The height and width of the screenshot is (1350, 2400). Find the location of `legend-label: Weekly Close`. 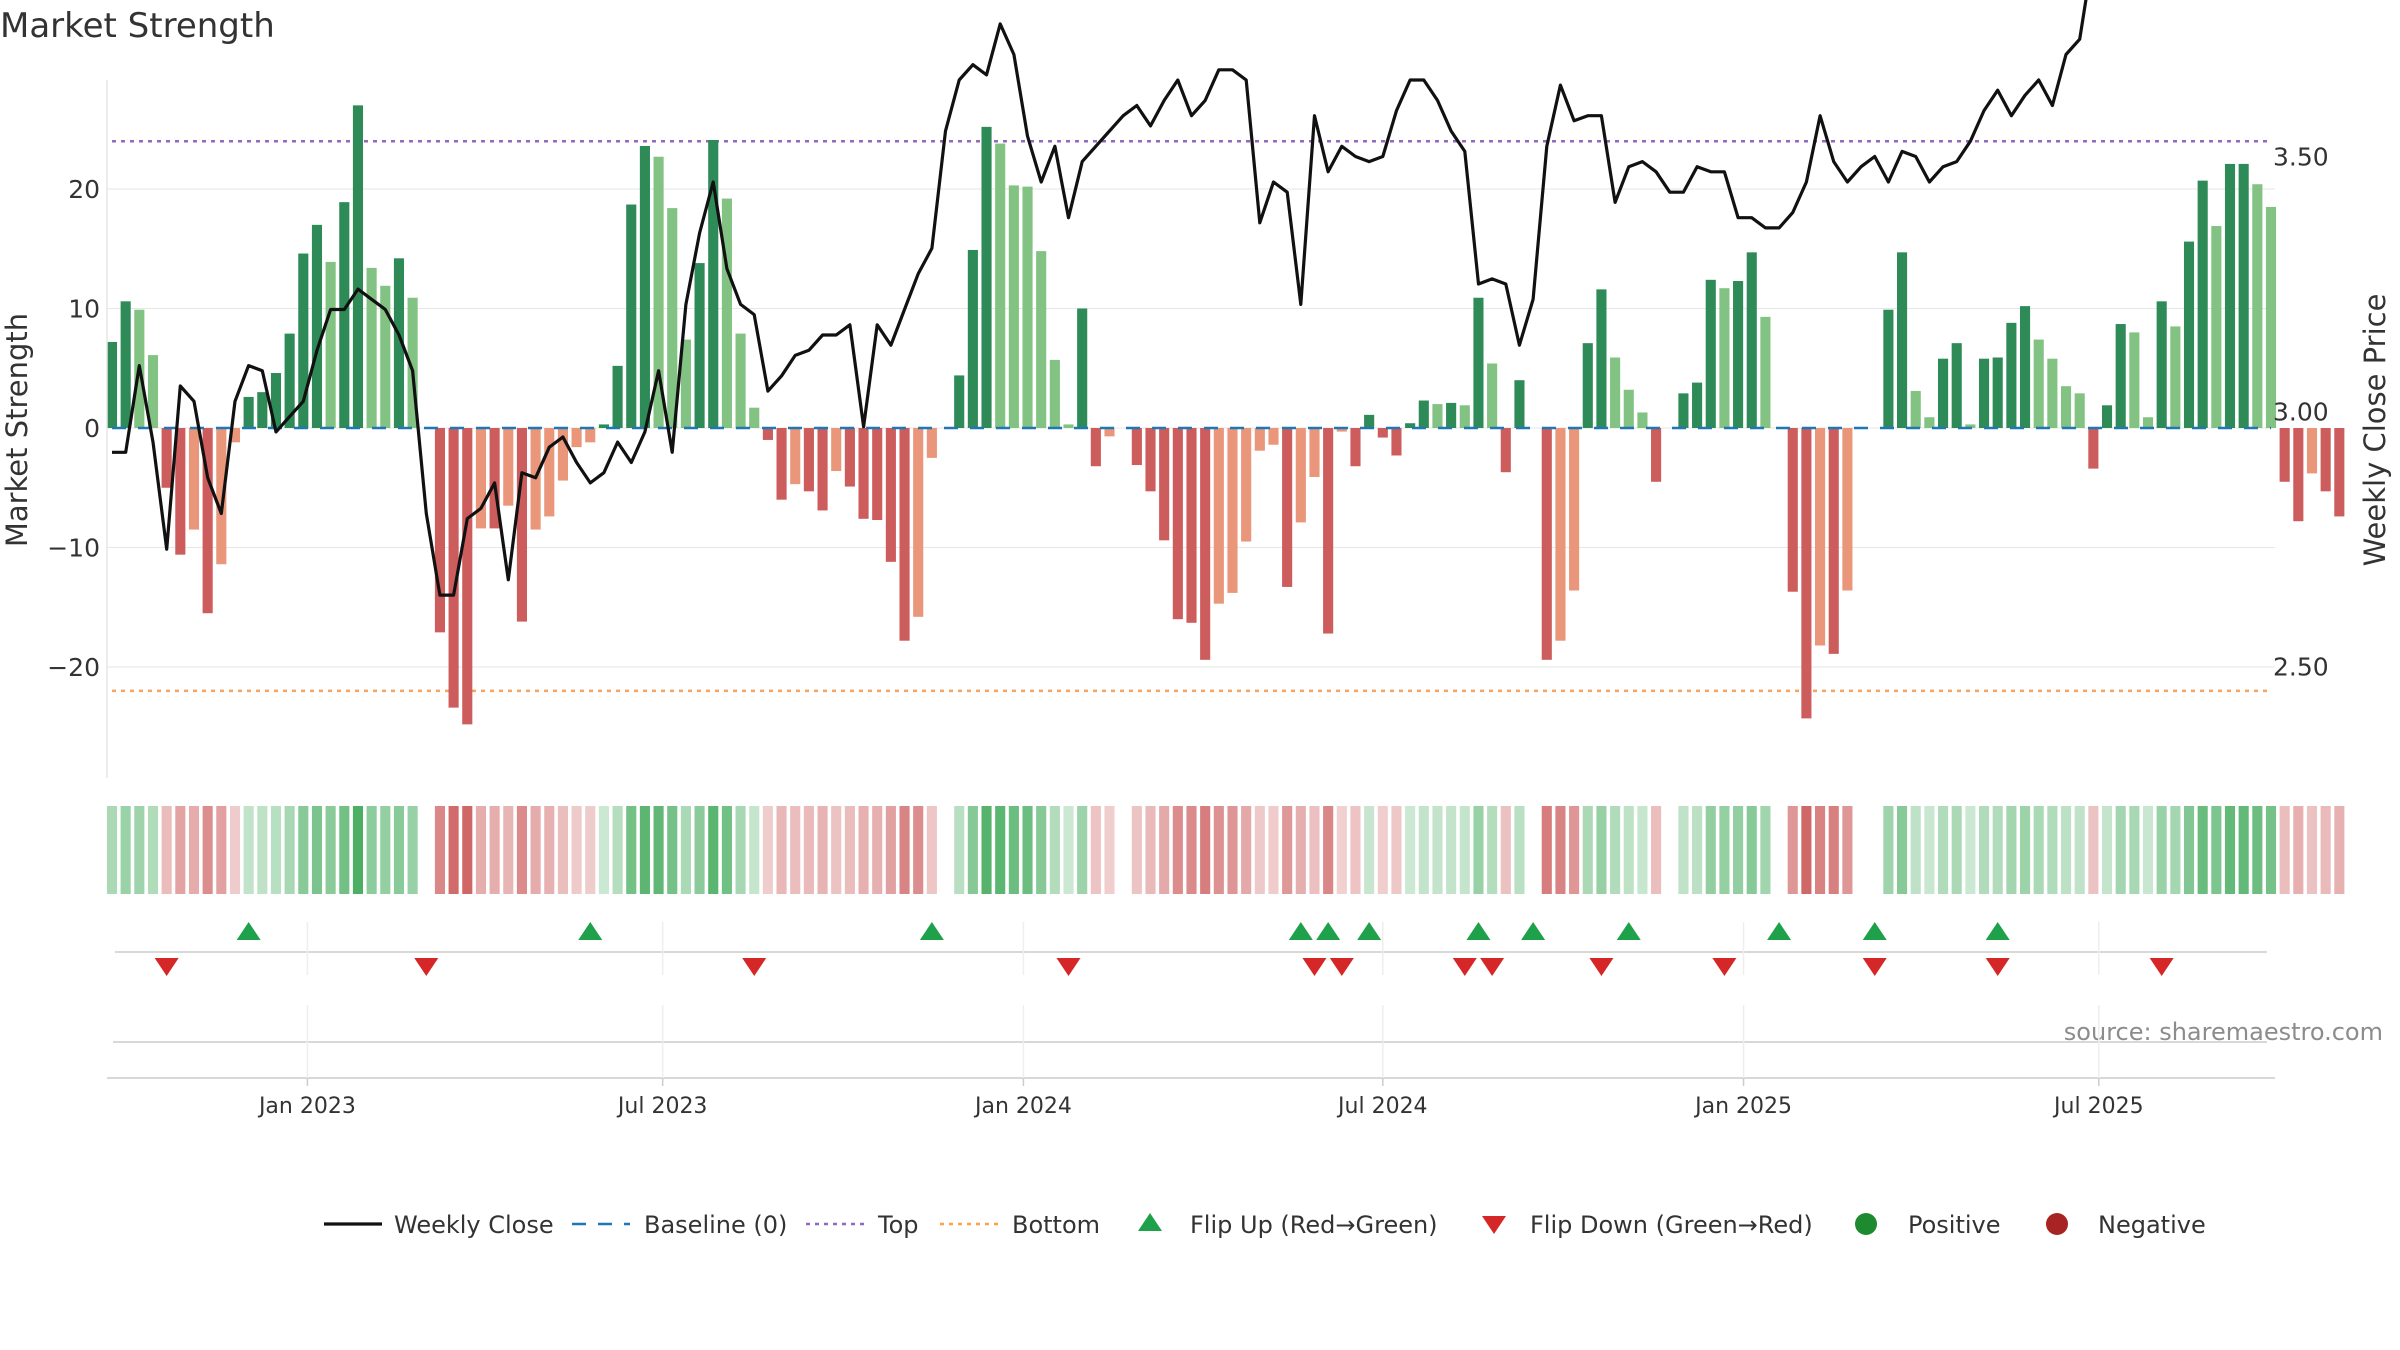

legend-label: Weekly Close is located at coordinates (474, 1225).